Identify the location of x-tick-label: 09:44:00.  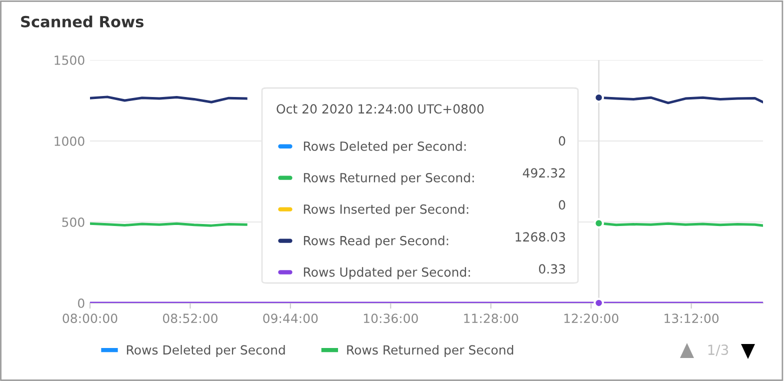
(290, 319).